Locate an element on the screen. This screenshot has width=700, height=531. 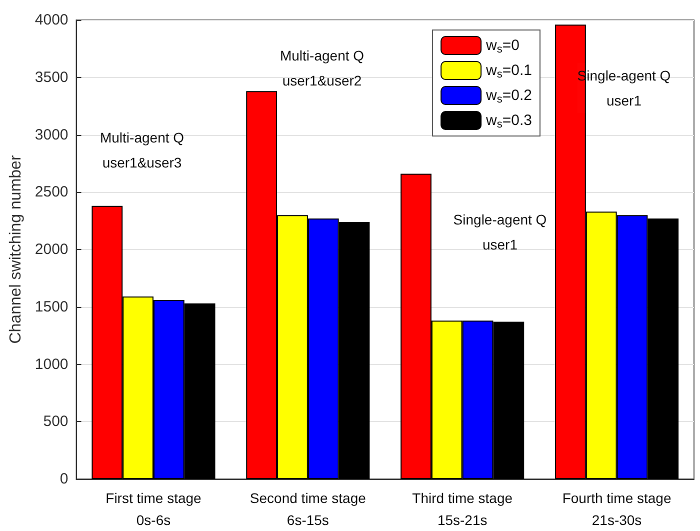
y-tick-label: 2000 is located at coordinates (51, 249).